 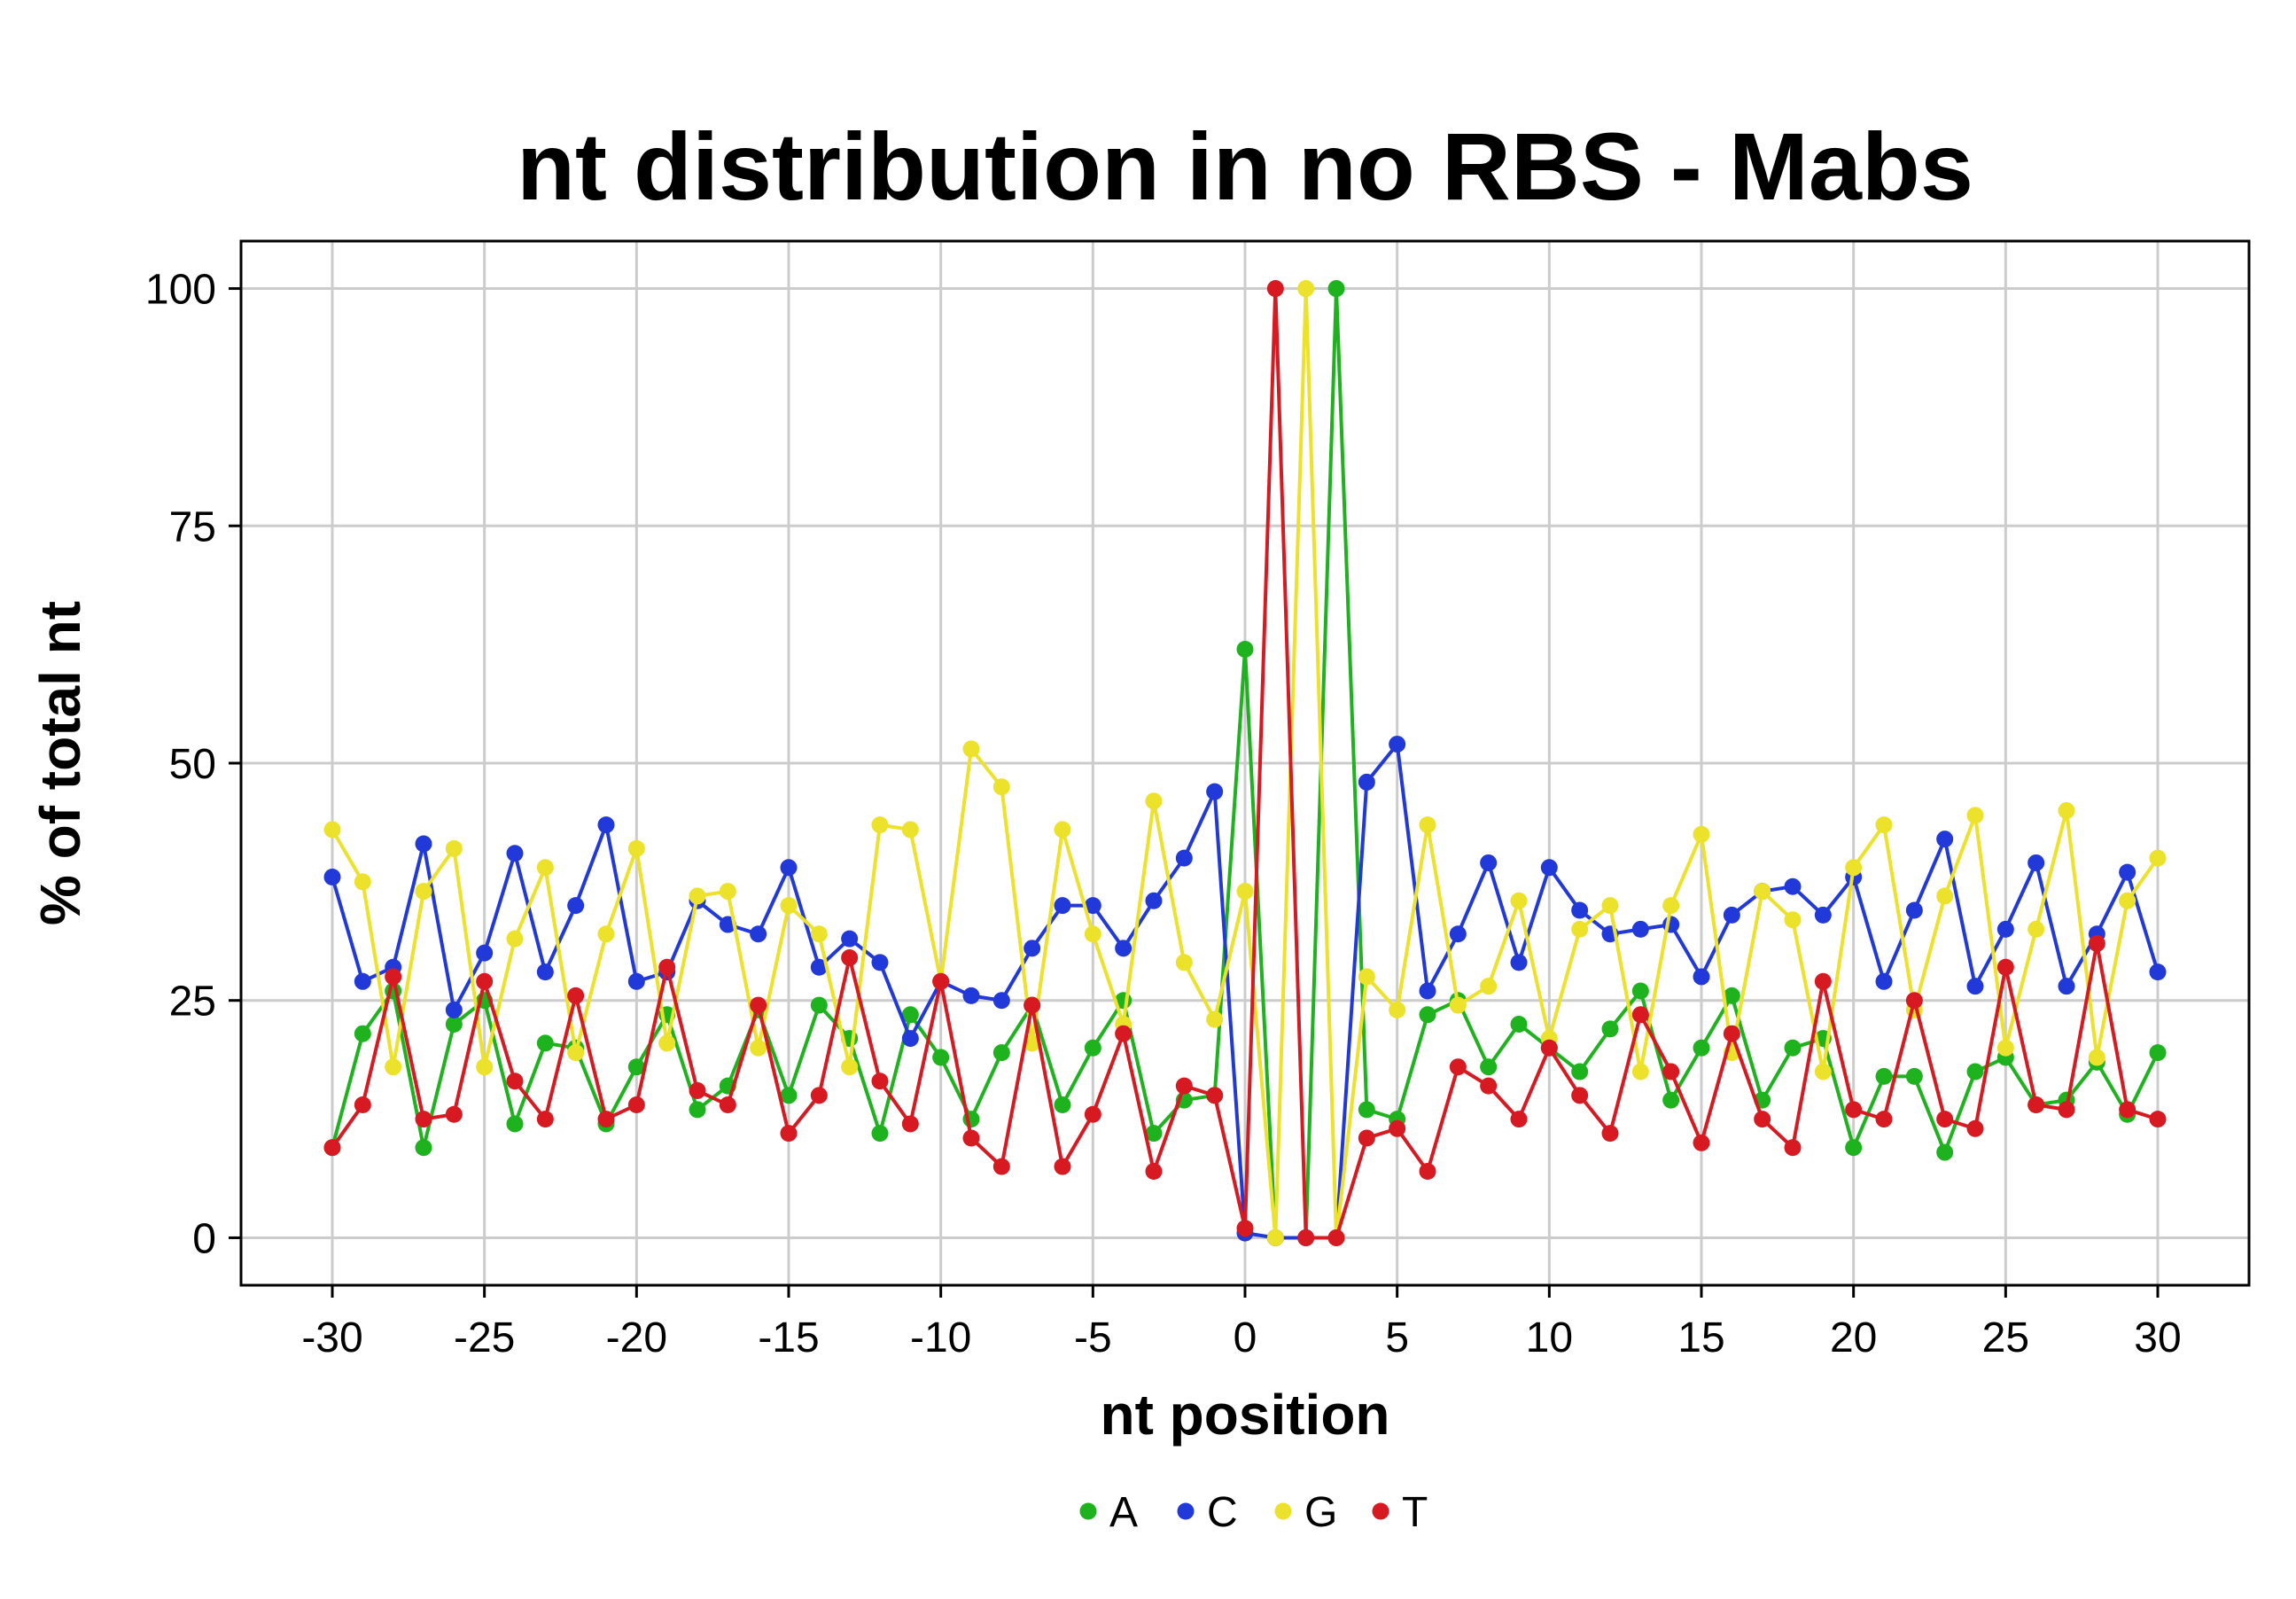 What do you see at coordinates (1549, 1337) in the screenshot?
I see `x-tick-label: 10` at bounding box center [1549, 1337].